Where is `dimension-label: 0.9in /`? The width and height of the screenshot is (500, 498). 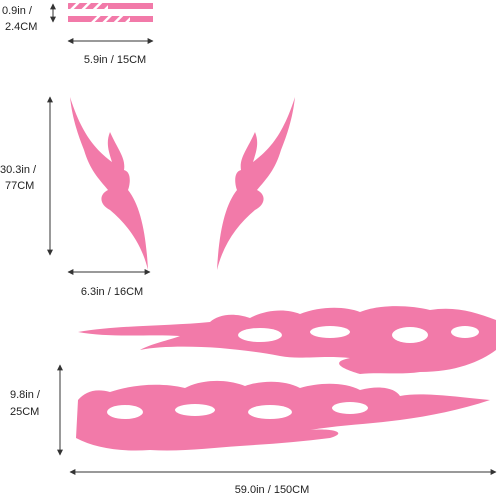 dimension-label: 0.9in / is located at coordinates (17, 11).